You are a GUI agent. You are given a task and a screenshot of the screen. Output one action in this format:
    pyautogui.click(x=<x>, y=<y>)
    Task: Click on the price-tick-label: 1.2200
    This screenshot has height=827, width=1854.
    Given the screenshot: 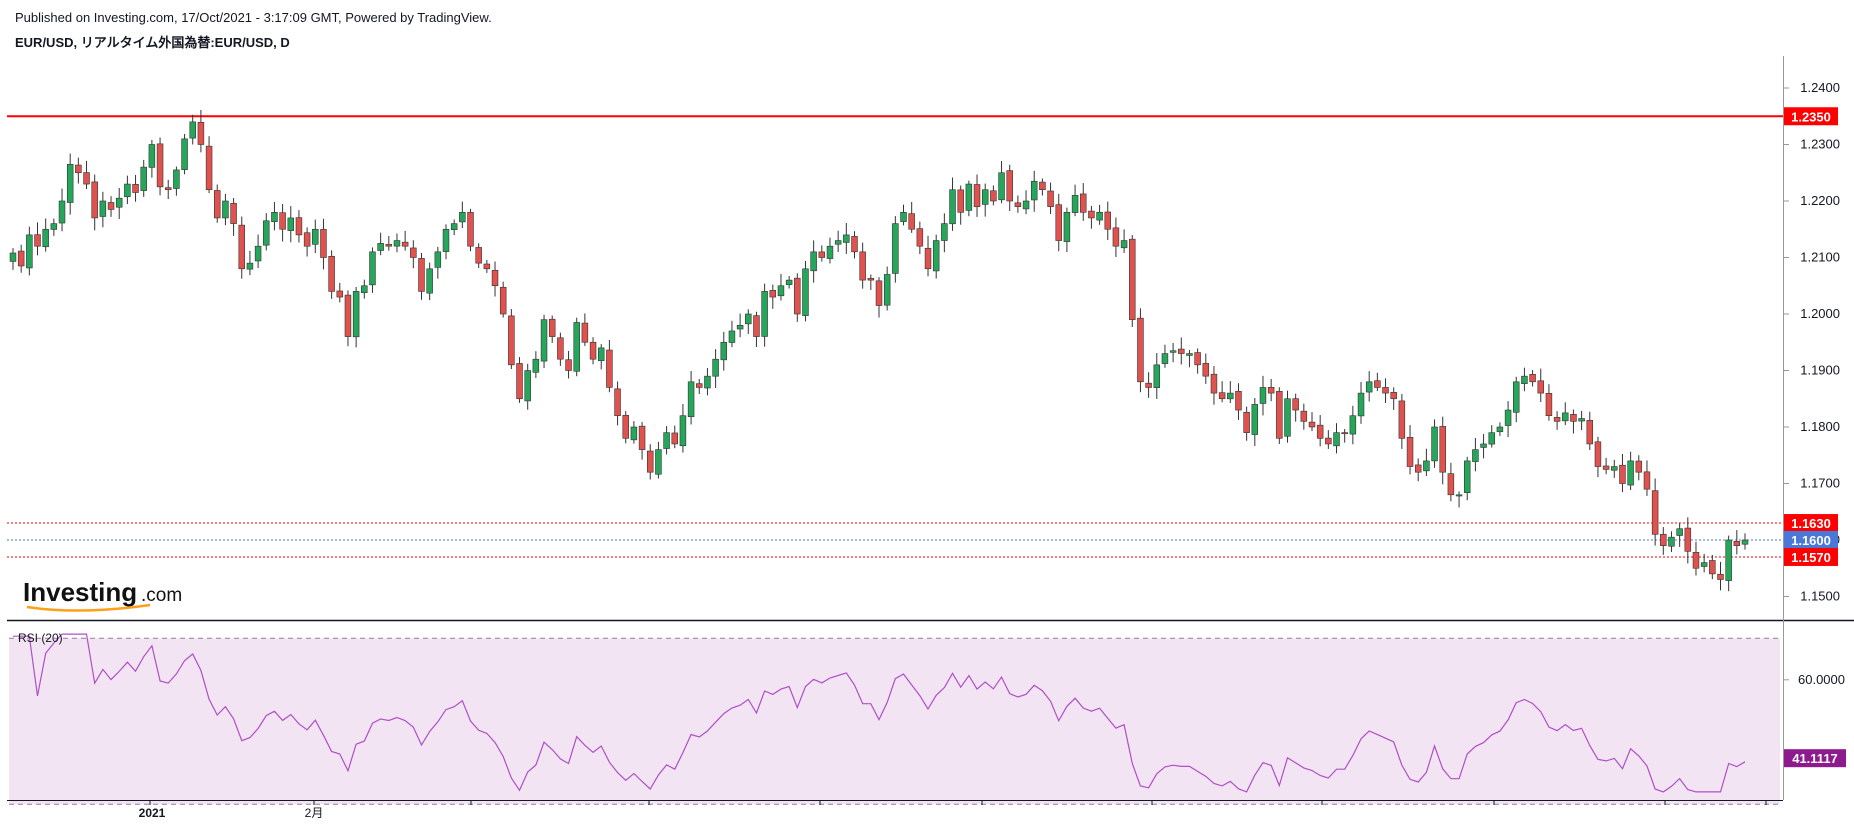 What is the action you would take?
    pyautogui.click(x=1820, y=200)
    